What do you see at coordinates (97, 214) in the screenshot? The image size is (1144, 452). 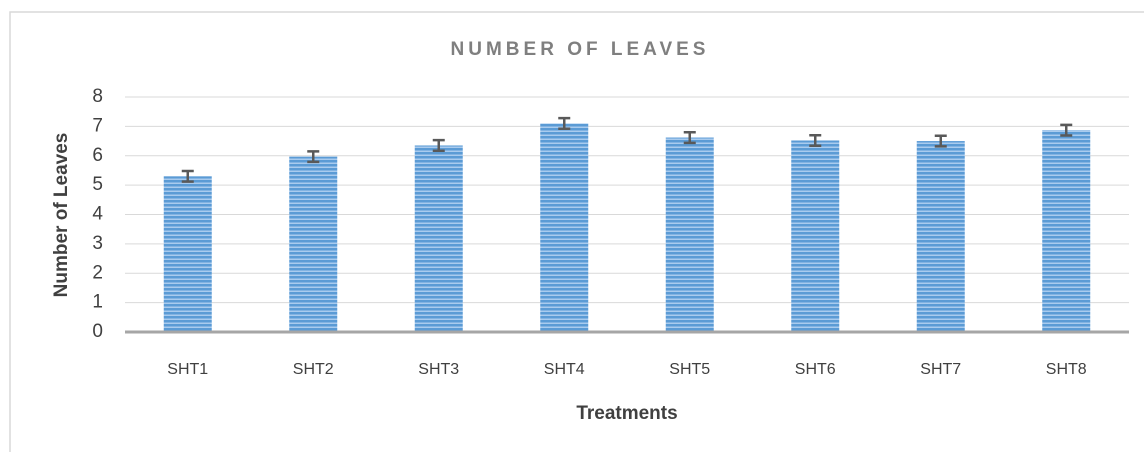 I see `y-tick-label: 4` at bounding box center [97, 214].